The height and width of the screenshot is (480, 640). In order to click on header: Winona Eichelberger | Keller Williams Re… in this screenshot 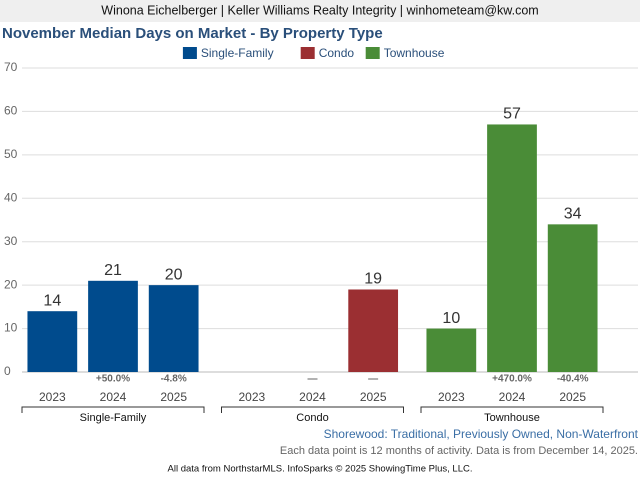, I will do `click(319, 10)`.